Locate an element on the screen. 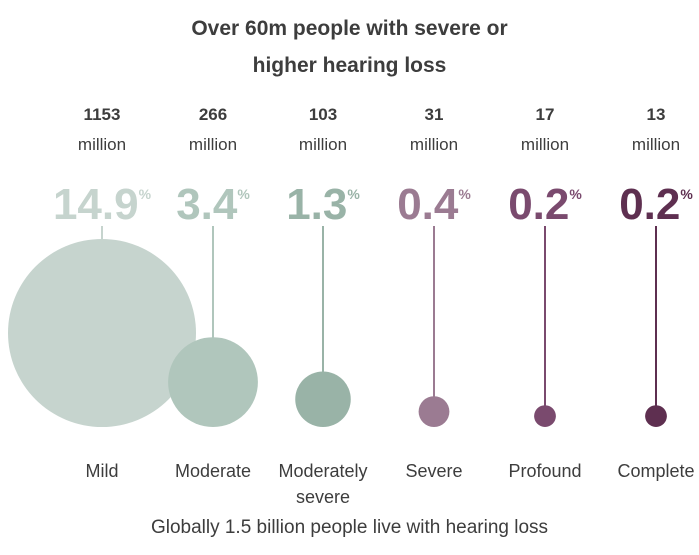  percent-value-severe: 0.4 is located at coordinates (428, 204).